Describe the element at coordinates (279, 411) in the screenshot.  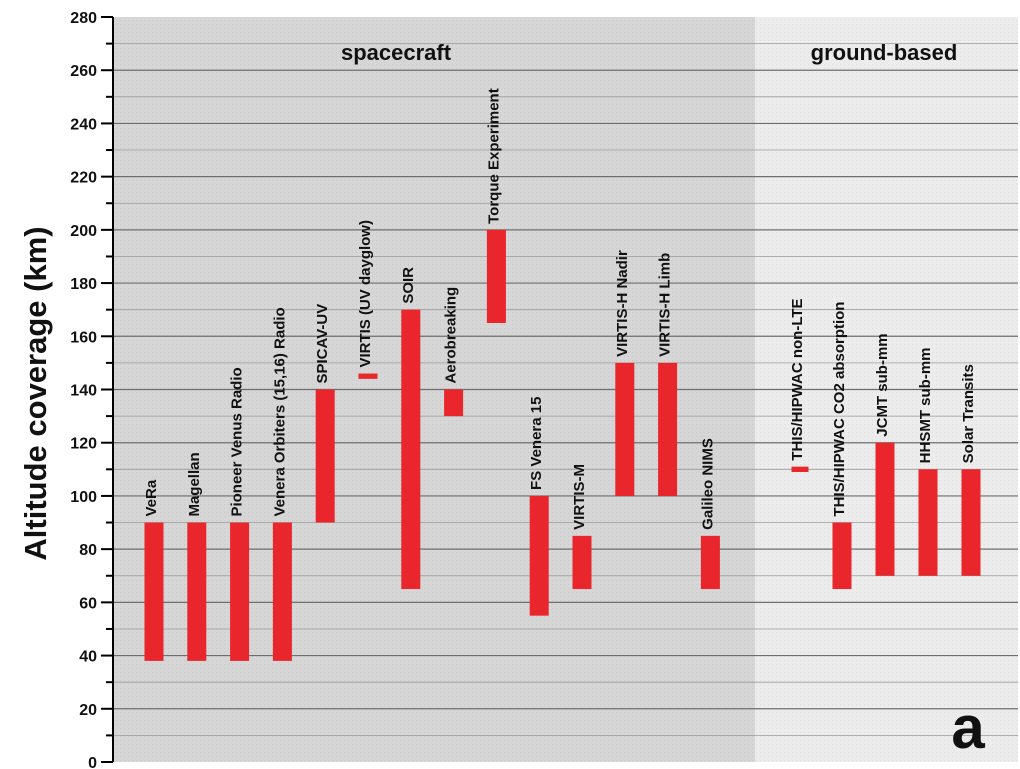
I see `instrument-label: Venera Orbiters (15,16) Radio` at that location.